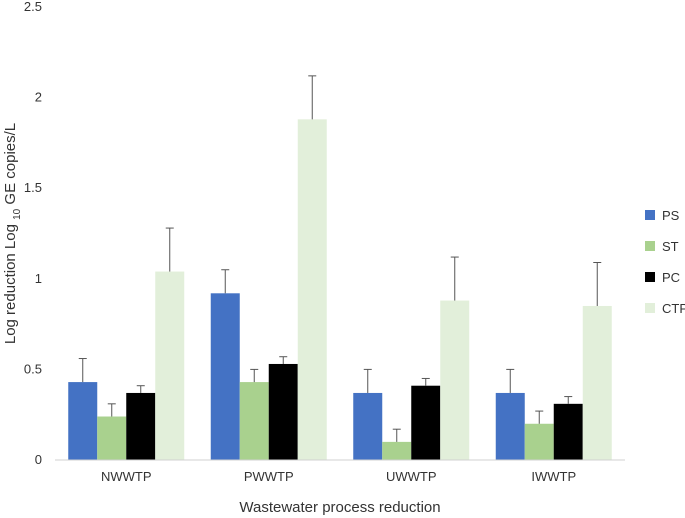  I want to click on error-bar-ps-uwwtp, so click(367, 380).